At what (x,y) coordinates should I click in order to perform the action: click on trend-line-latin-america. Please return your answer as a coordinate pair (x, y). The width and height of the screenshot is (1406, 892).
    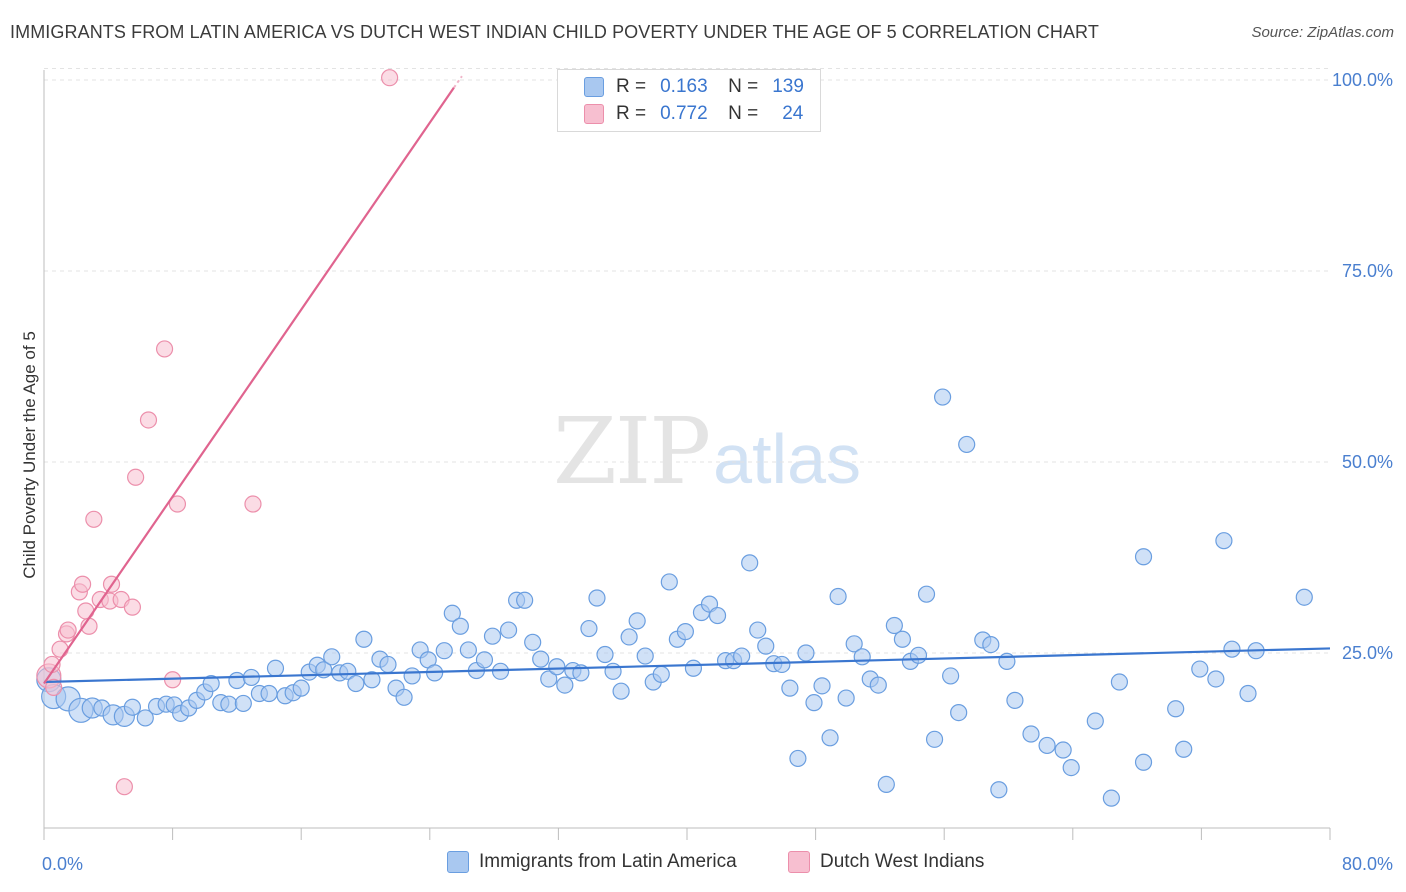
    Looking at the image, I should click on (687, 665).